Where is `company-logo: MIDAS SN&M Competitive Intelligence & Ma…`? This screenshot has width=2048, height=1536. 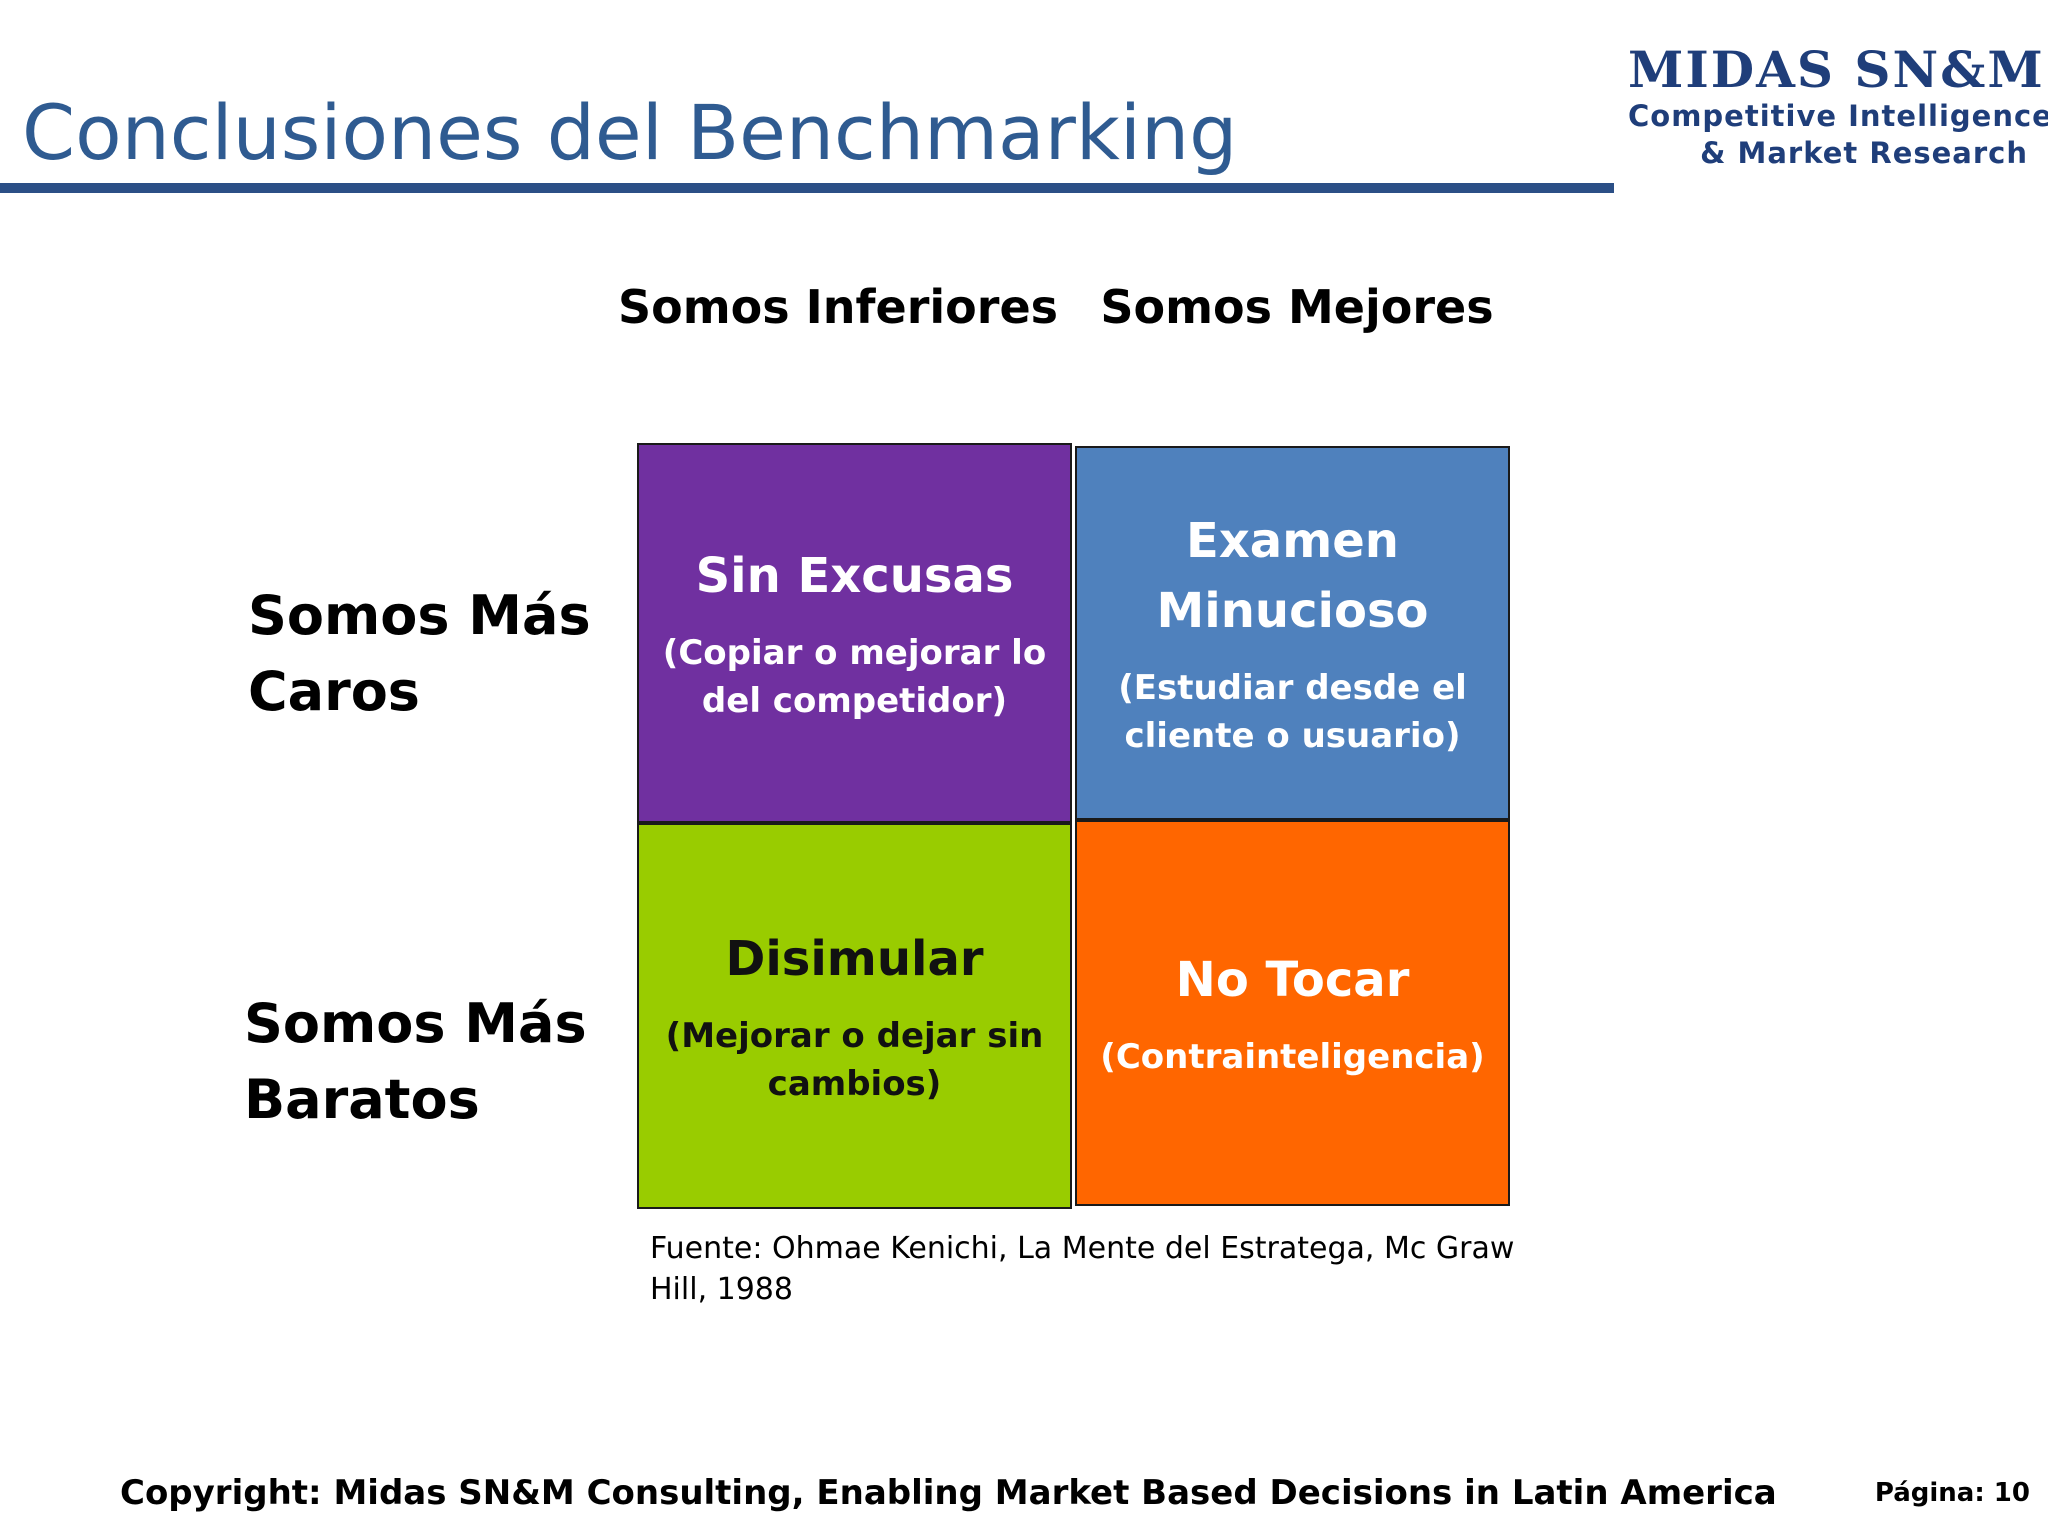
company-logo: MIDAS SN&M Competitive Intelligence & Ma… is located at coordinates (1838, 106).